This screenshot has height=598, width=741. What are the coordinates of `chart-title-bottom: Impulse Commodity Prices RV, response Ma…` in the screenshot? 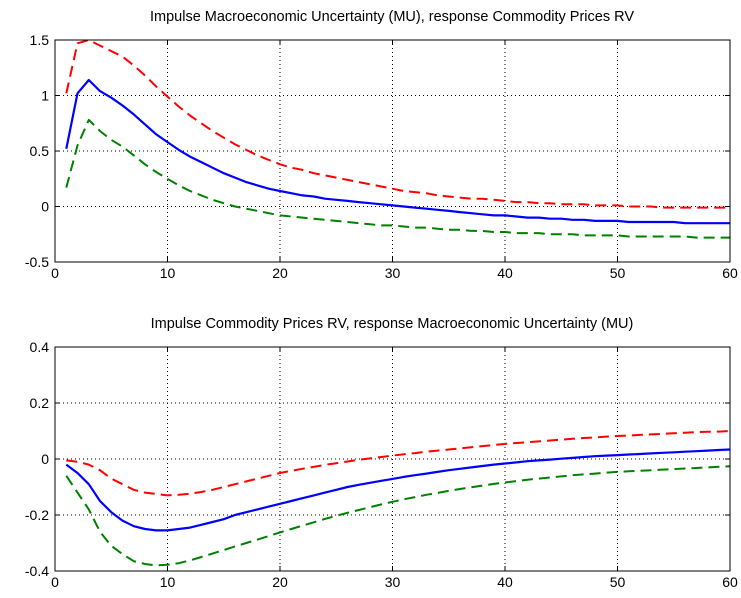 It's located at (392, 324).